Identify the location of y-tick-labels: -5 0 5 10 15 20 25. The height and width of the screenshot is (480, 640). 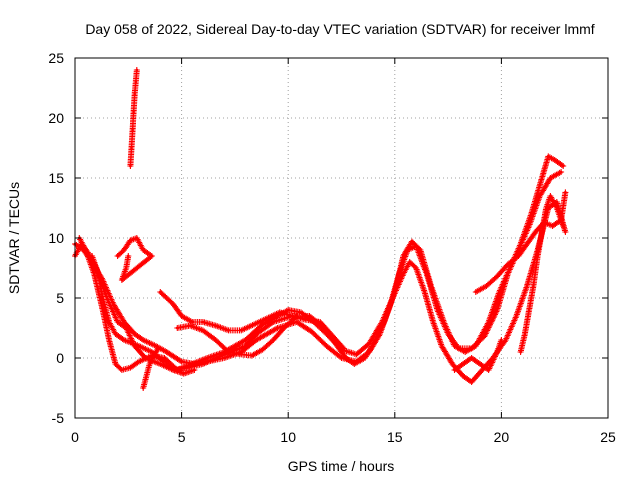
(56, 238).